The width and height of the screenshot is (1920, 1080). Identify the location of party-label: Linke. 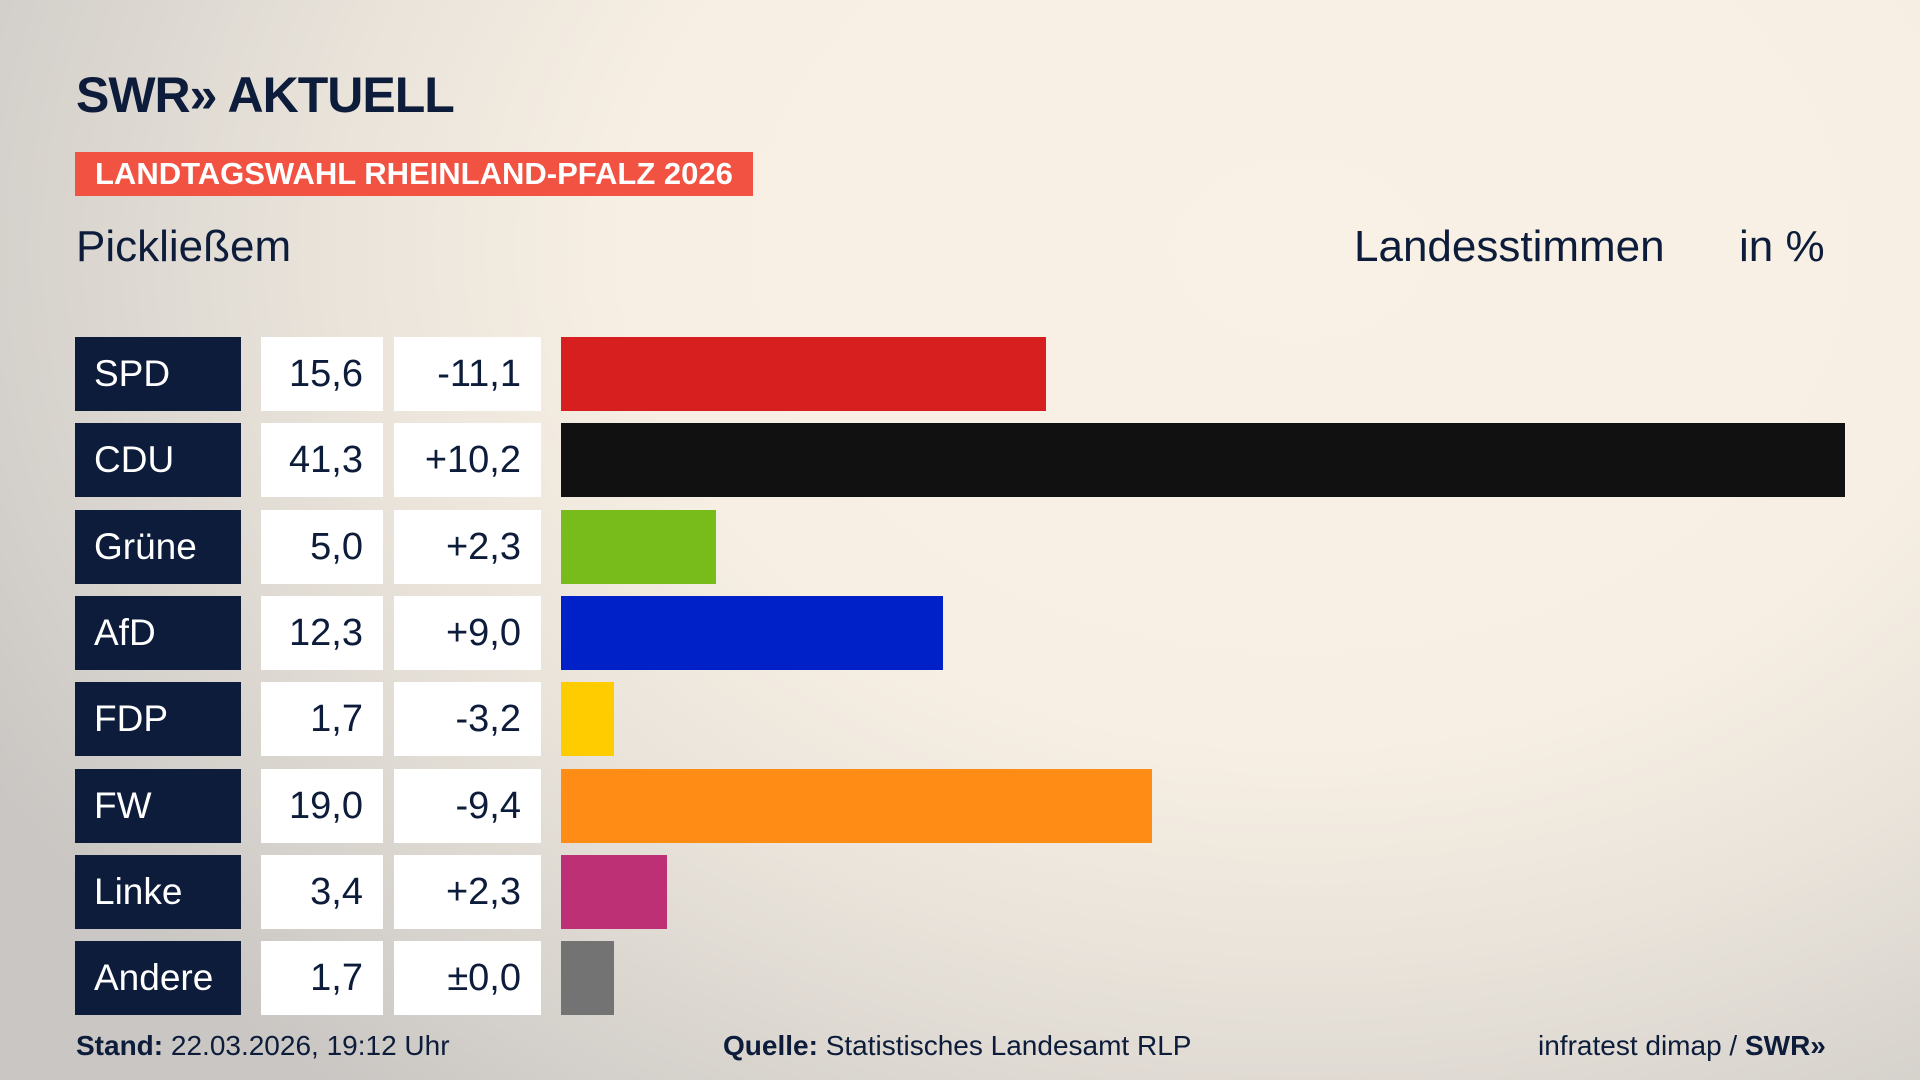
(158, 891).